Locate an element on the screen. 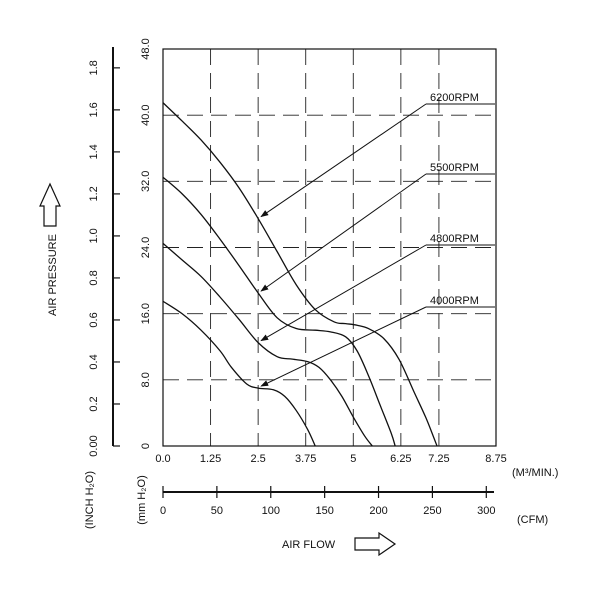  x-tick-label: 5 is located at coordinates (353, 459).